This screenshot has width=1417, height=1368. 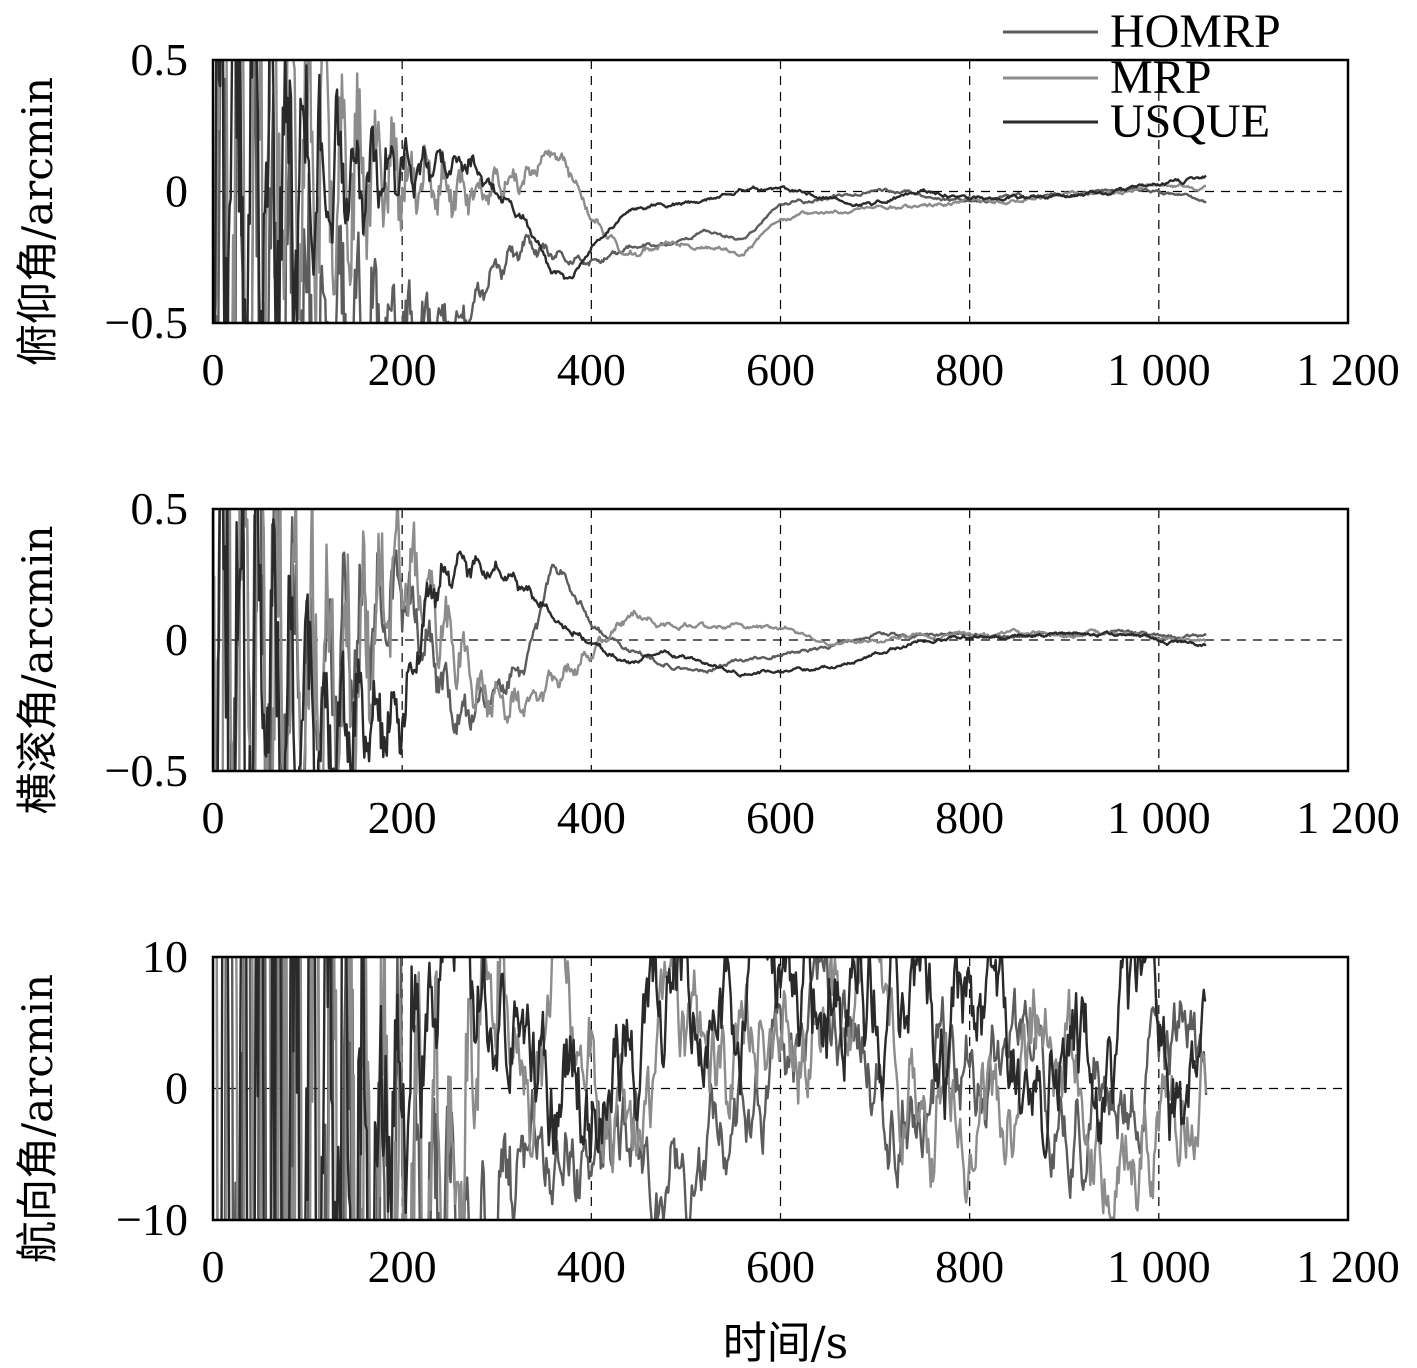 I want to click on pitch-xtick-label: 1 200, so click(x=1348, y=369).